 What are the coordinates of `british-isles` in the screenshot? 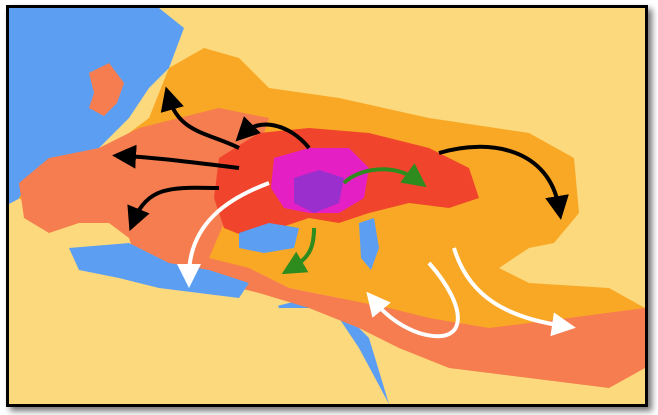 It's located at (106, 89).